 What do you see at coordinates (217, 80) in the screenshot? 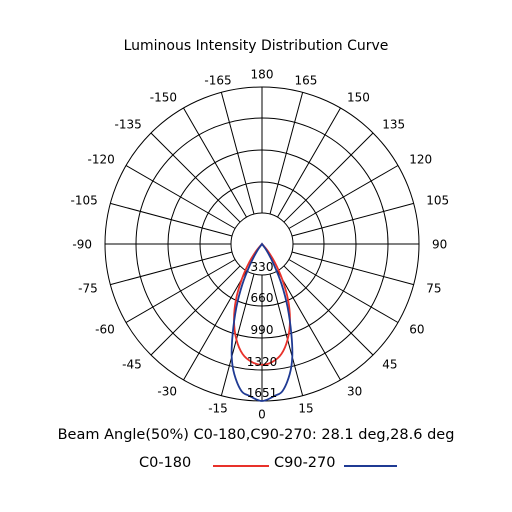
I see `angle-label: -165` at bounding box center [217, 80].